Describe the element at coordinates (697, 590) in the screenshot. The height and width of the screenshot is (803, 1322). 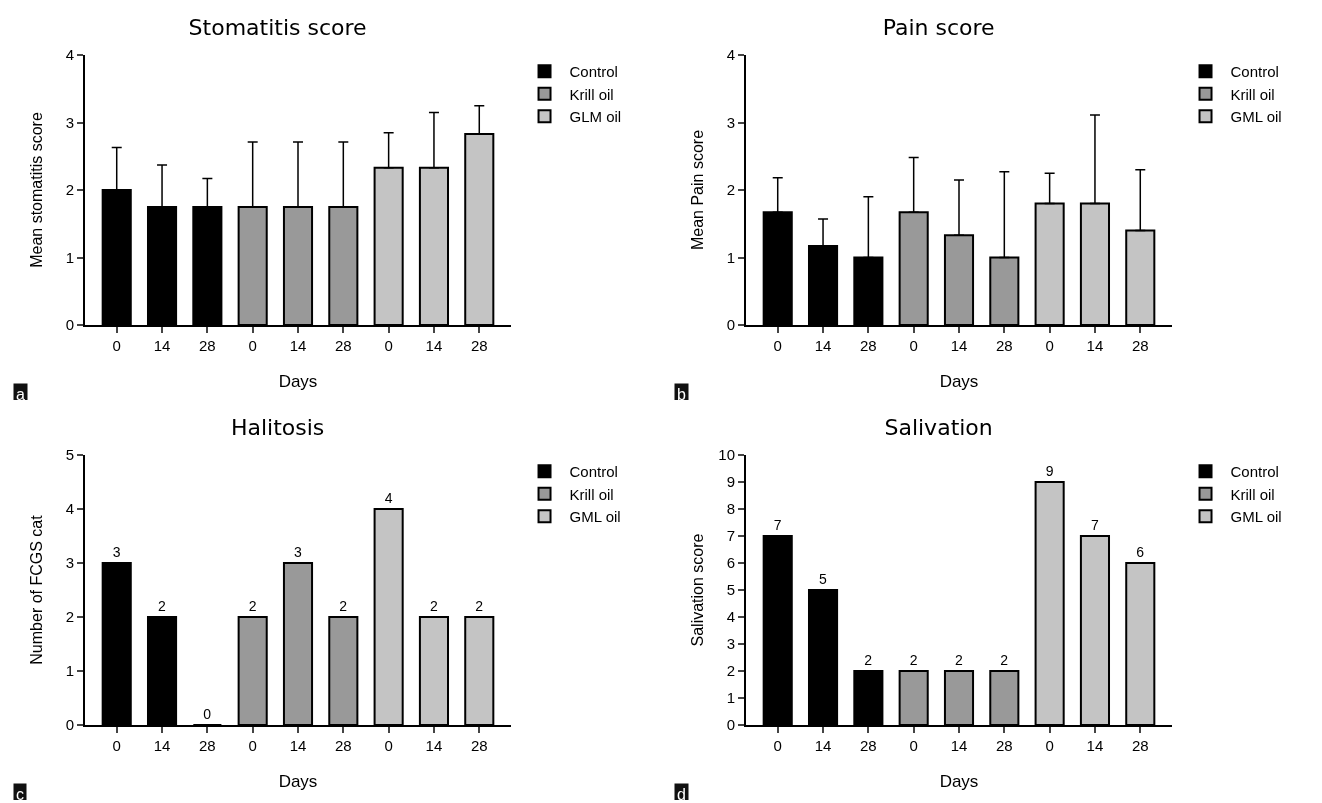
I see `y-axis-title: Salivation score` at that location.